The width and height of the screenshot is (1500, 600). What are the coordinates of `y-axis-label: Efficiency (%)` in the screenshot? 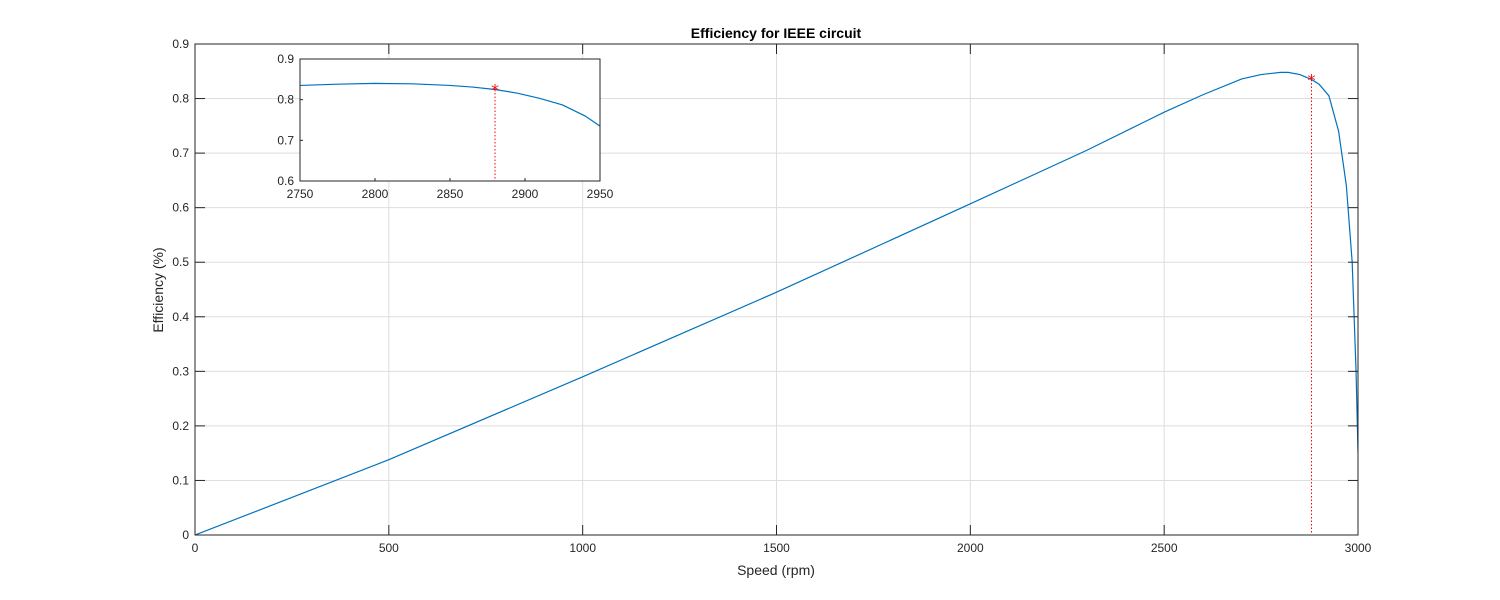 It's located at (158, 289).